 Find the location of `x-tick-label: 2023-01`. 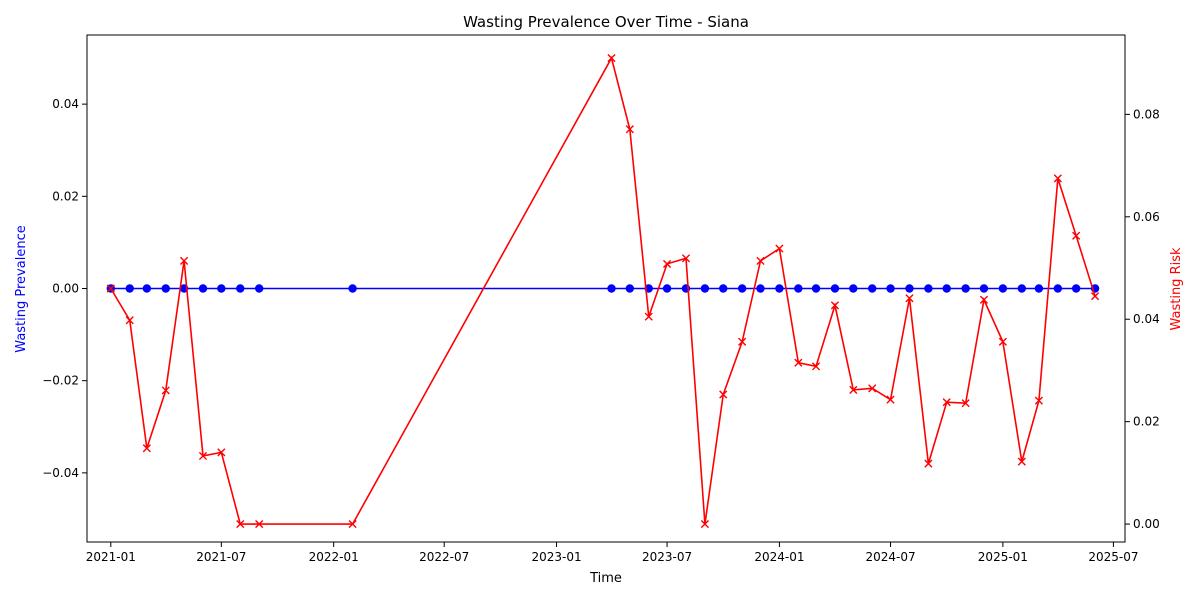

x-tick-label: 2023-01 is located at coordinates (556, 557).